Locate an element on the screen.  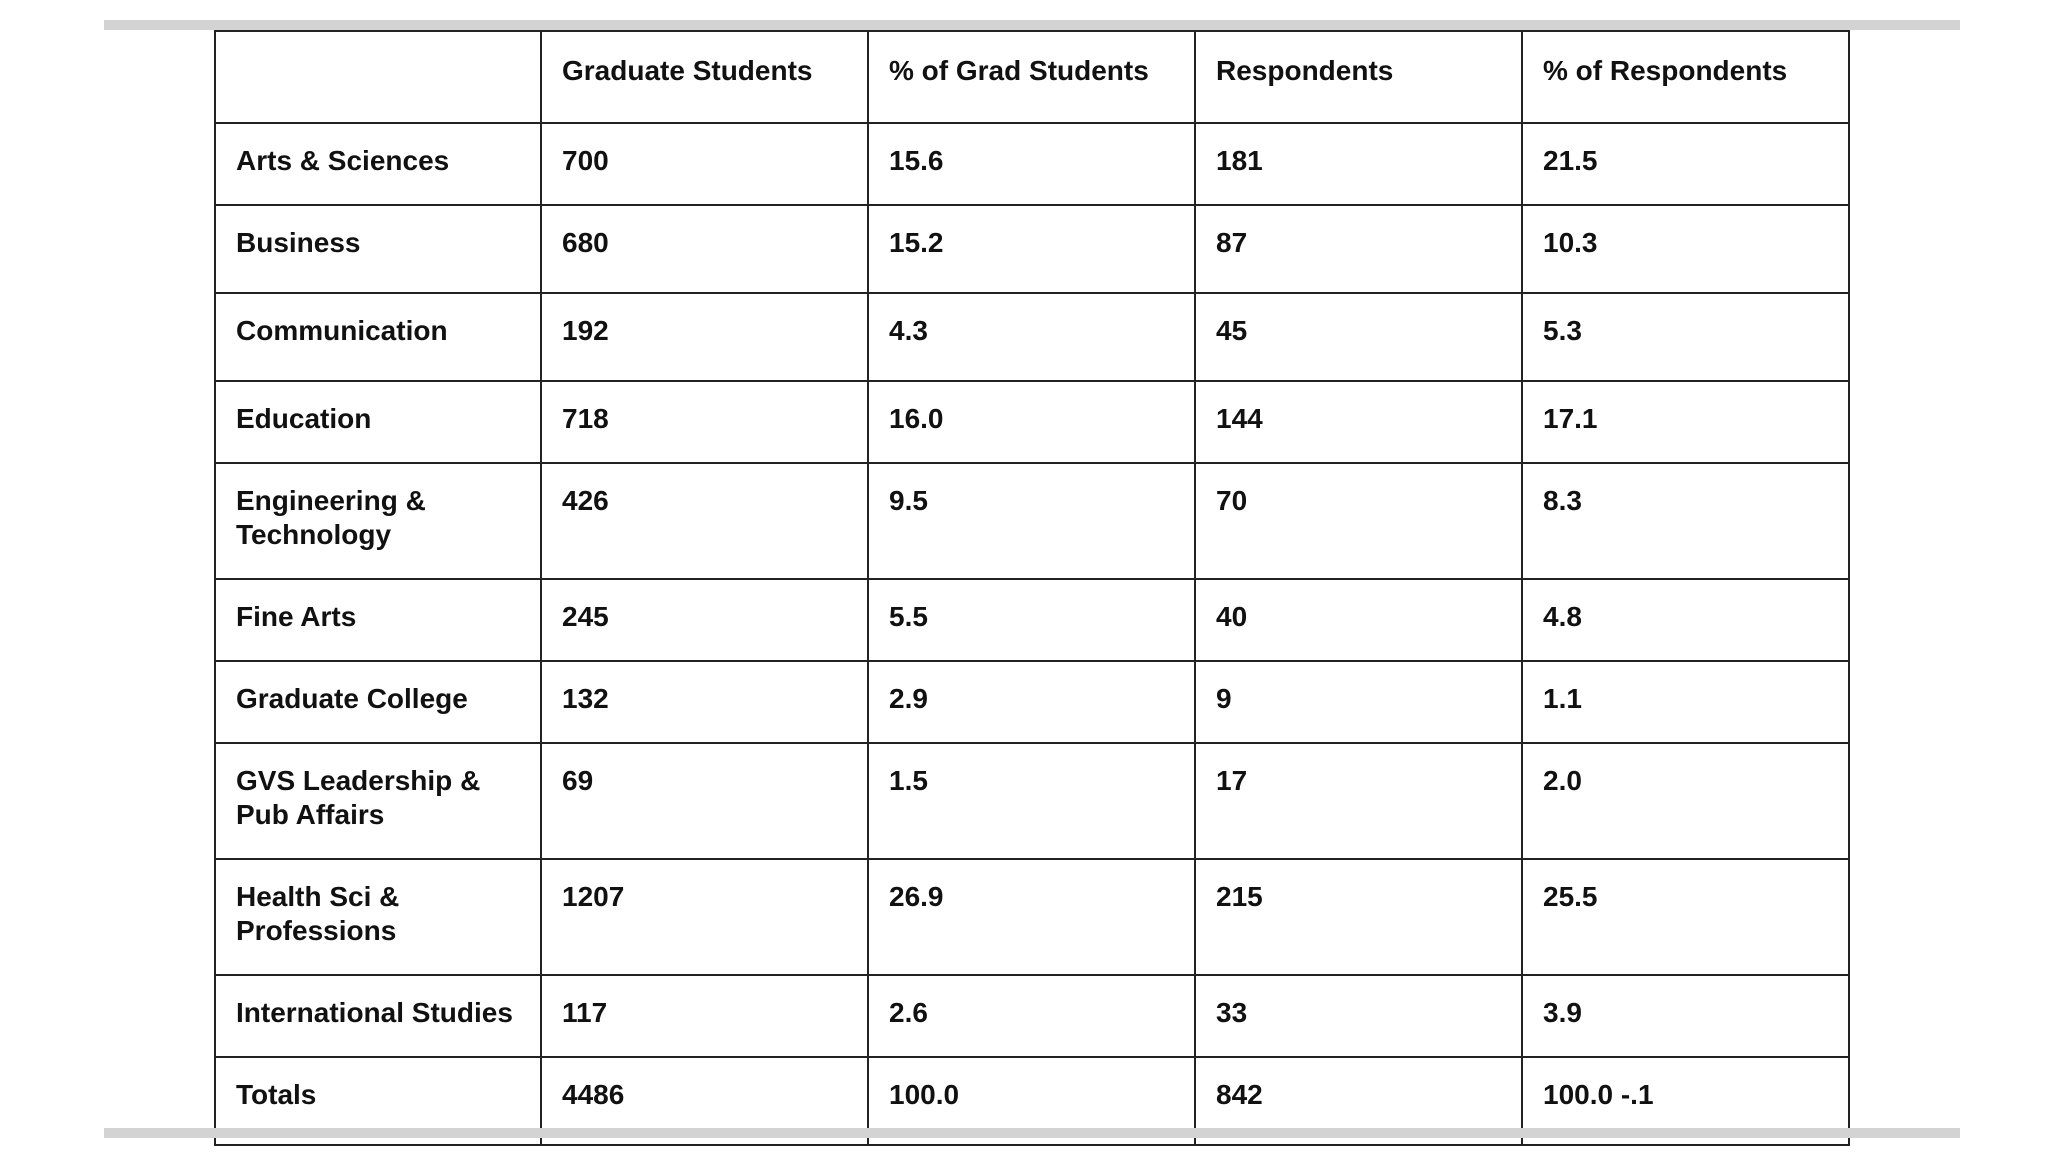
row-label: Business is located at coordinates (378, 249).